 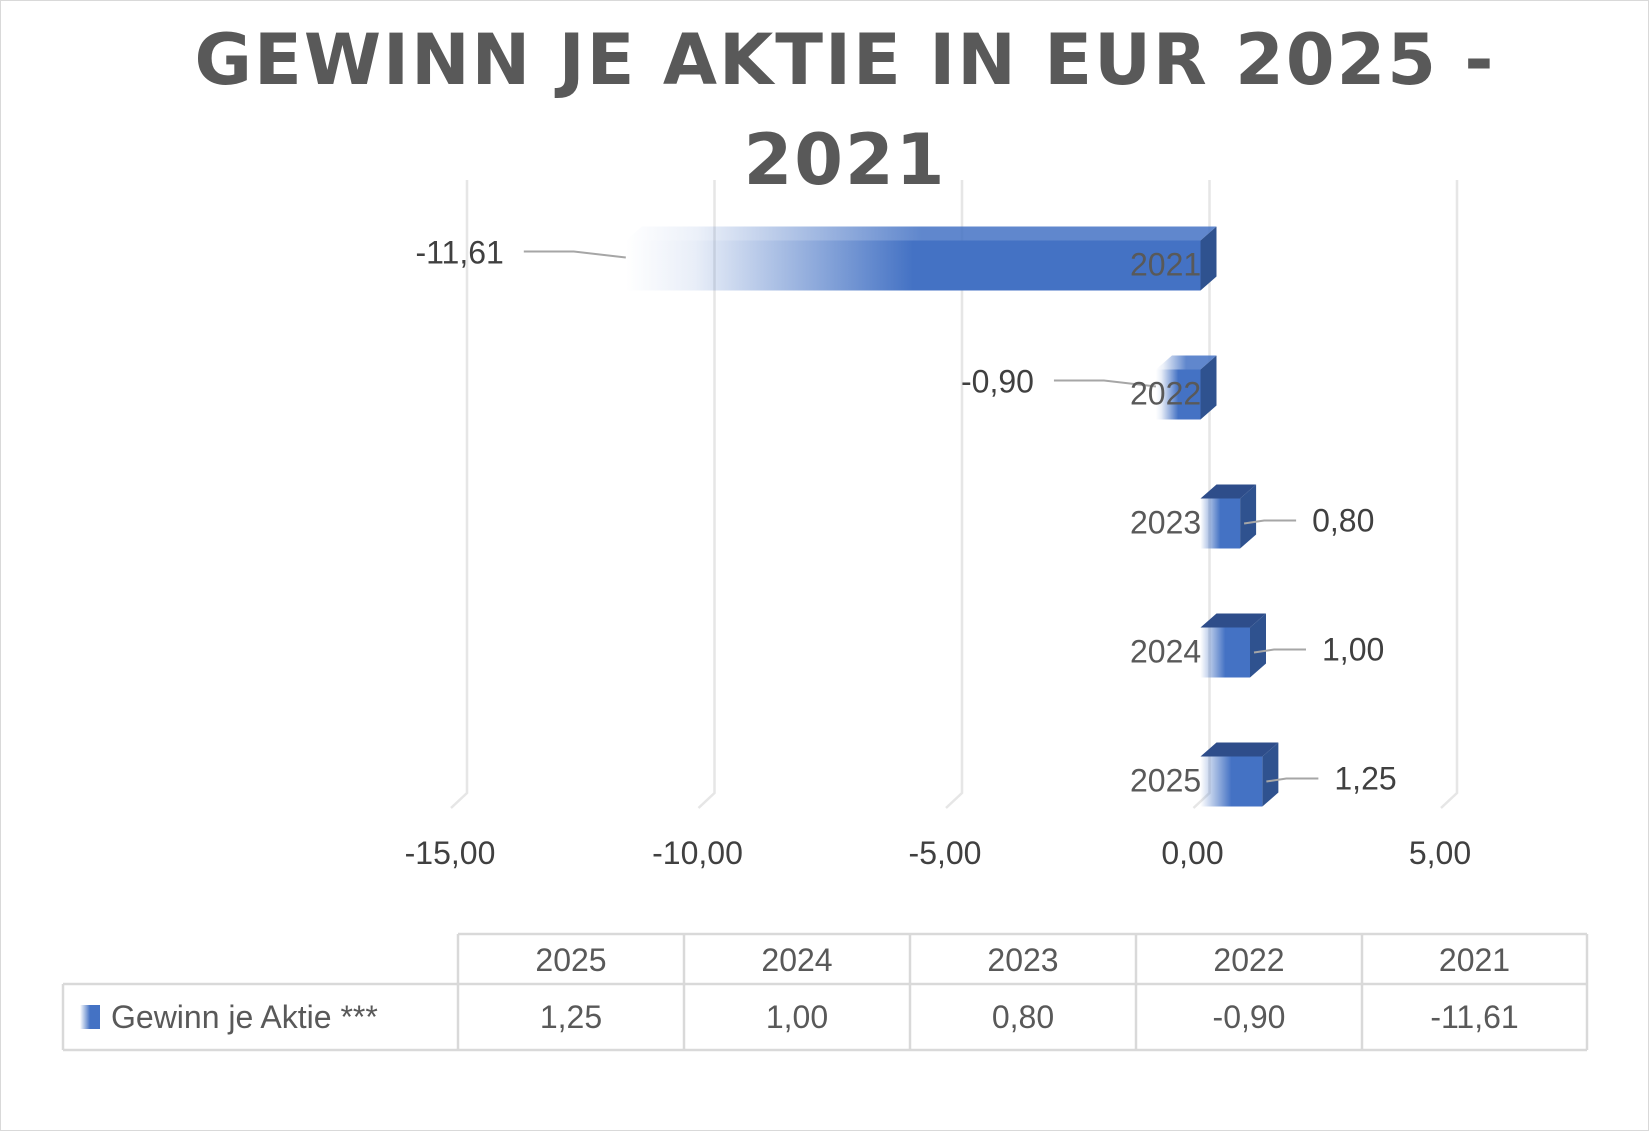 I want to click on x-tick-label: -5,00, so click(x=945, y=853).